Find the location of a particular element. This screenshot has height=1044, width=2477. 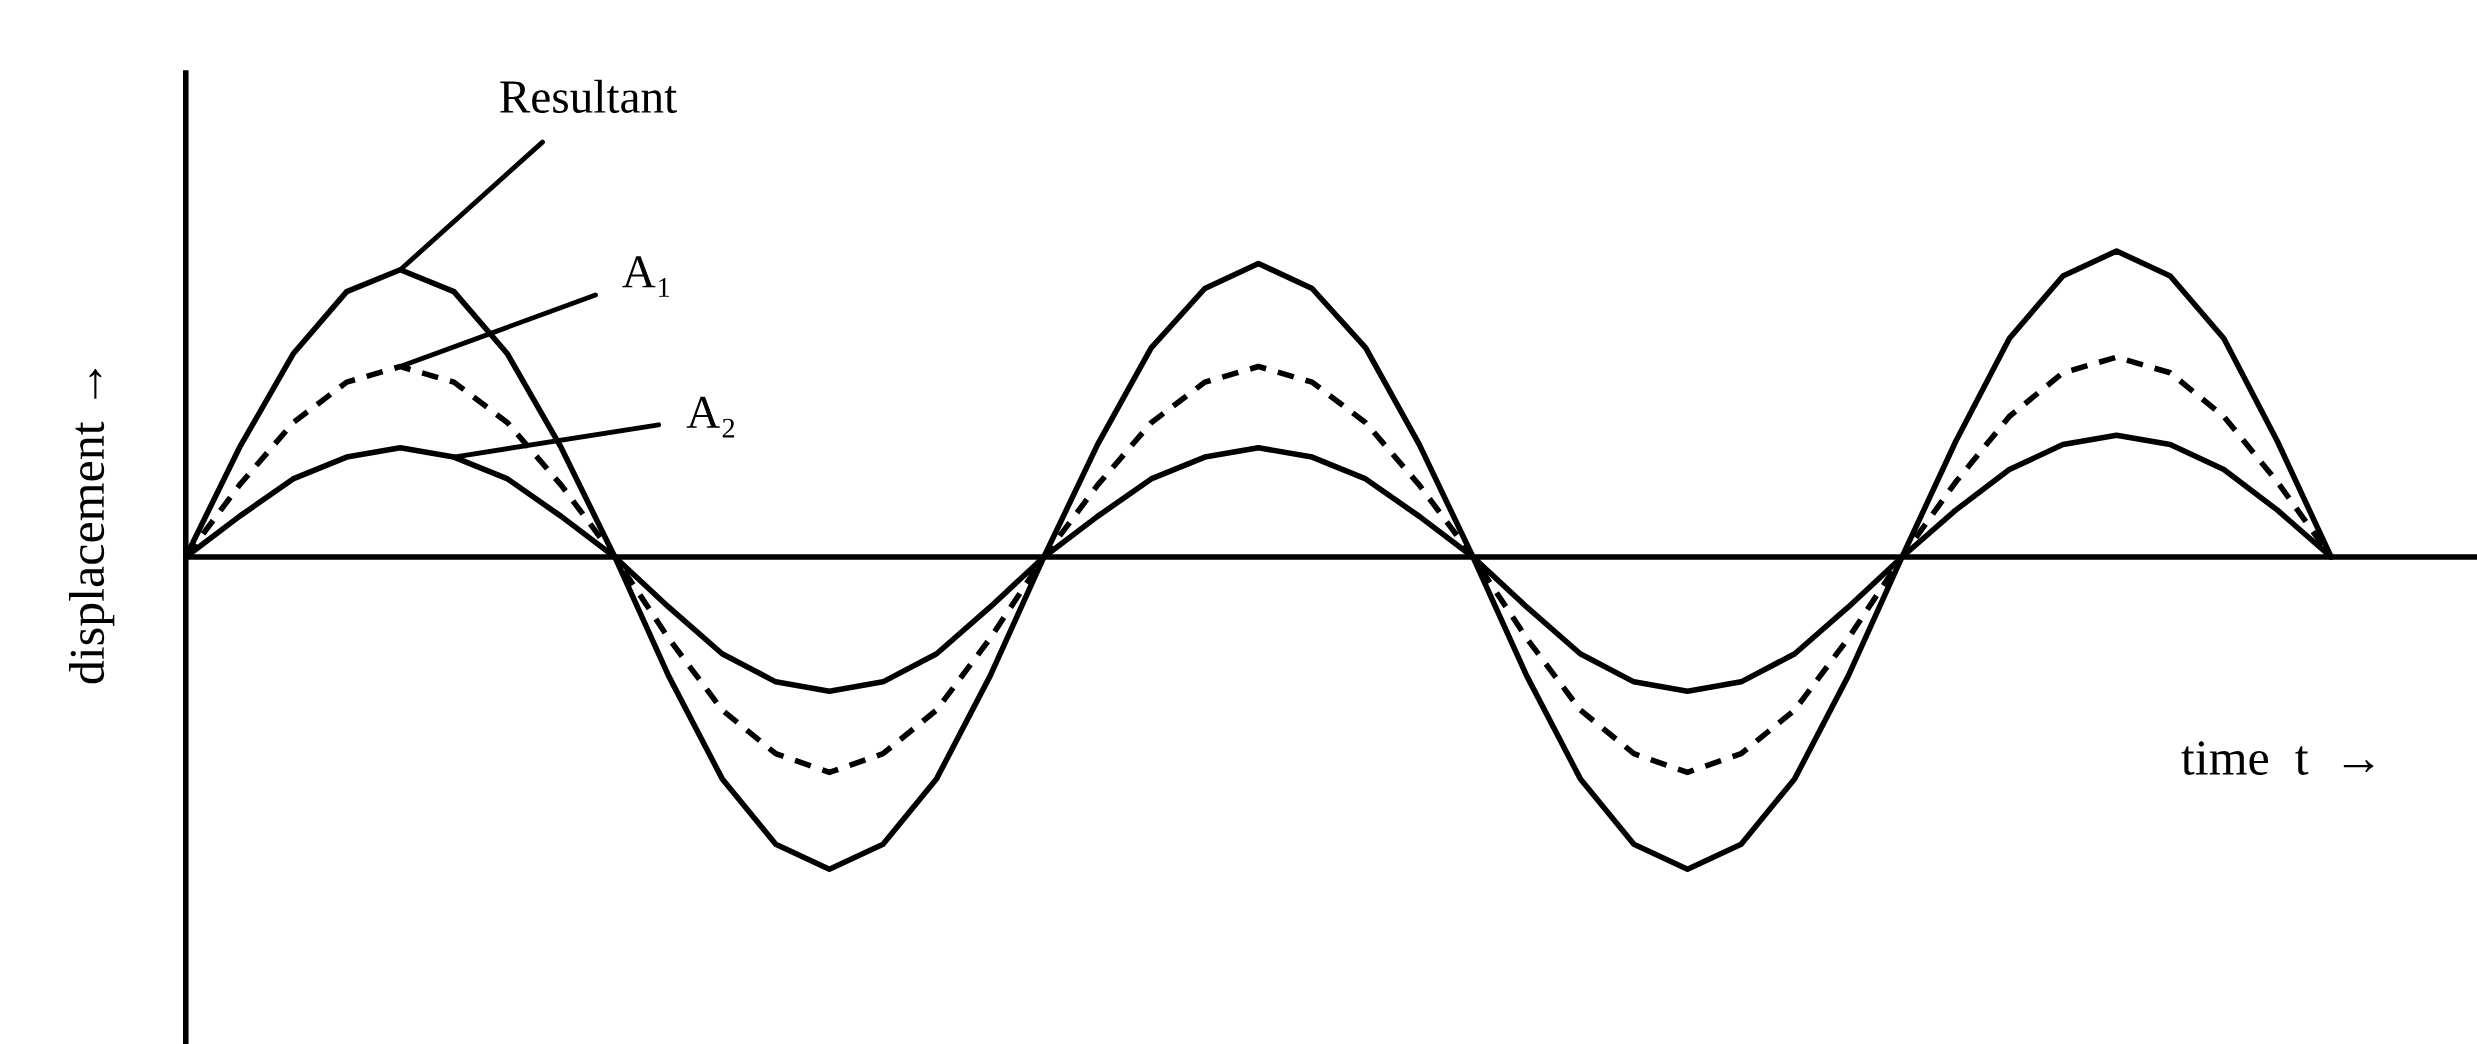

text: A₁ is located at coordinates (646, 276).